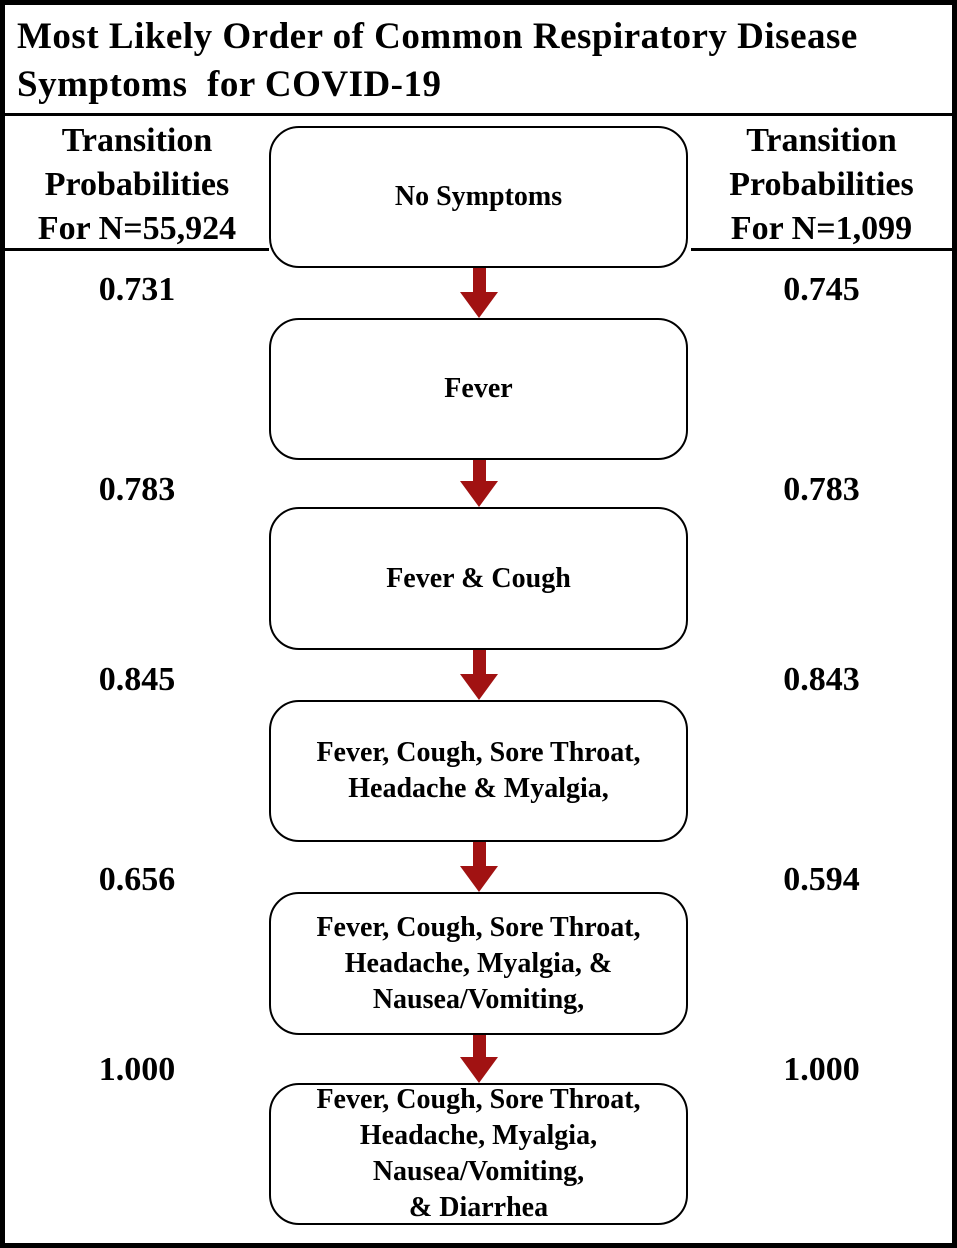 The width and height of the screenshot is (957, 1248). I want to click on left-header-underline, so click(137, 249).